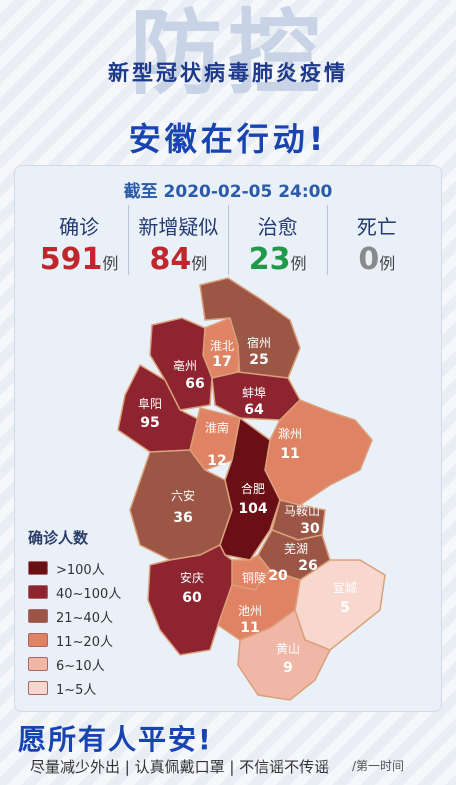 The image size is (456, 785). I want to click on region-label: 亳州, so click(185, 365).